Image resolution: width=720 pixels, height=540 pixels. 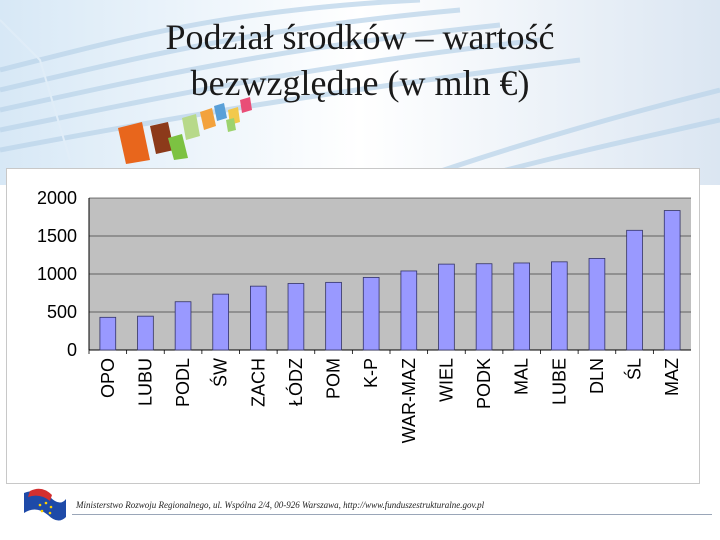 What do you see at coordinates (296, 317) in the screenshot?
I see `bar-łódz` at bounding box center [296, 317].